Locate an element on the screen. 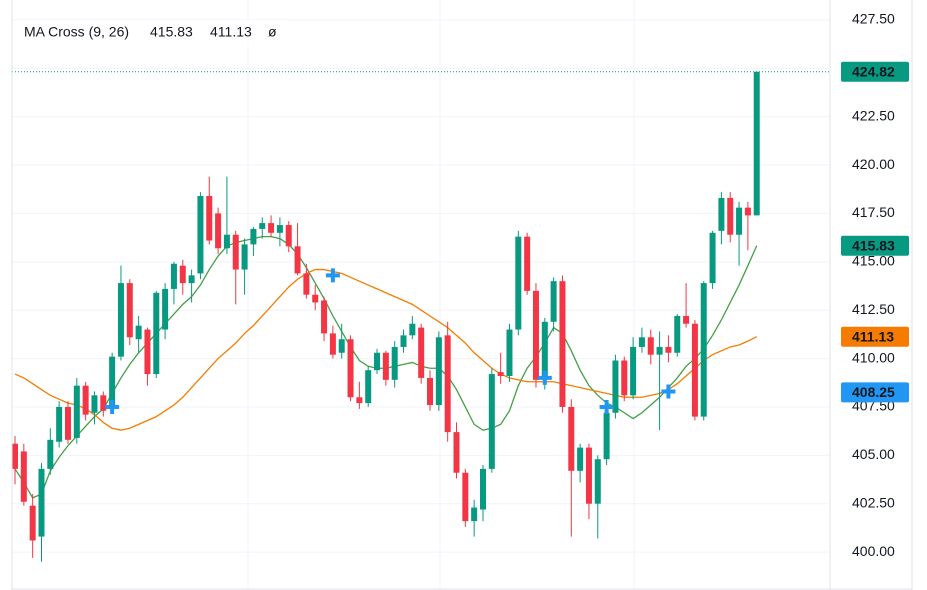  price-badge-label: 415.83 is located at coordinates (873, 245).